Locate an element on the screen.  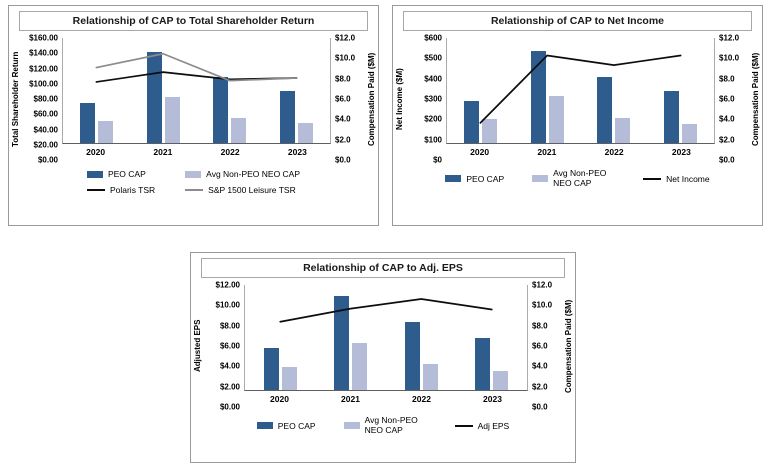
legend-item-s-p-1500-leisure-tsr: S&P 1500 Leisure TSR is located at coordinates (242, 190).